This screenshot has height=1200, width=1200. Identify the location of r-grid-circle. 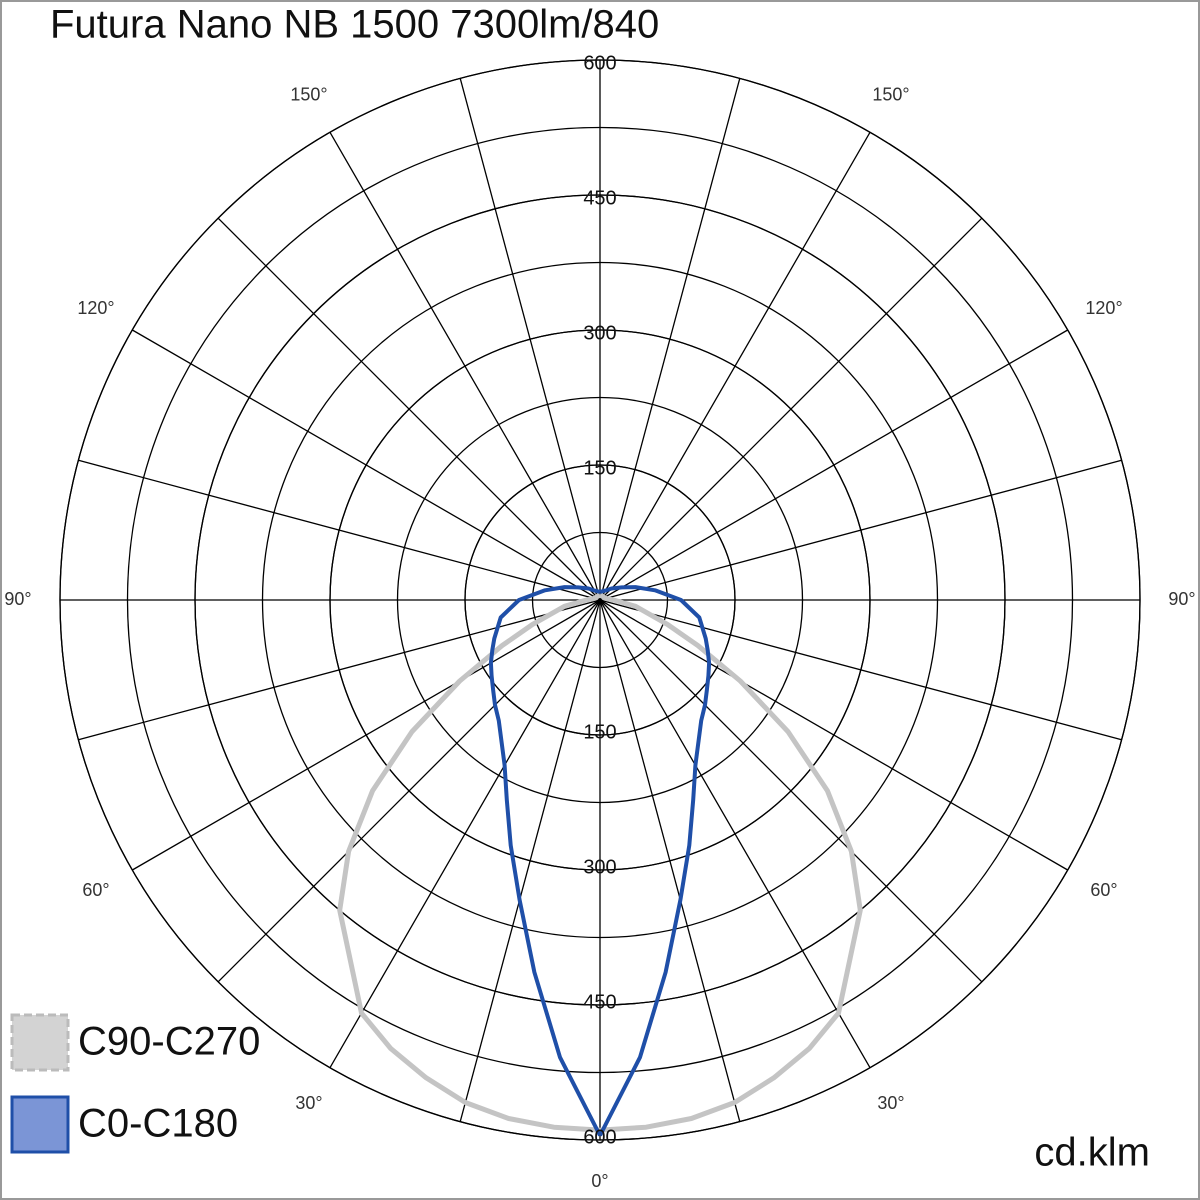
(600, 600).